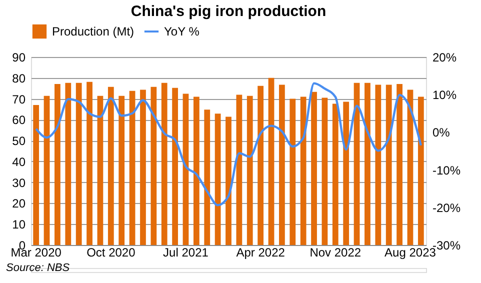 This screenshot has height=283, width=481. What do you see at coordinates (19, 141) in the screenshot?
I see `y-tick-label: 50` at bounding box center [19, 141].